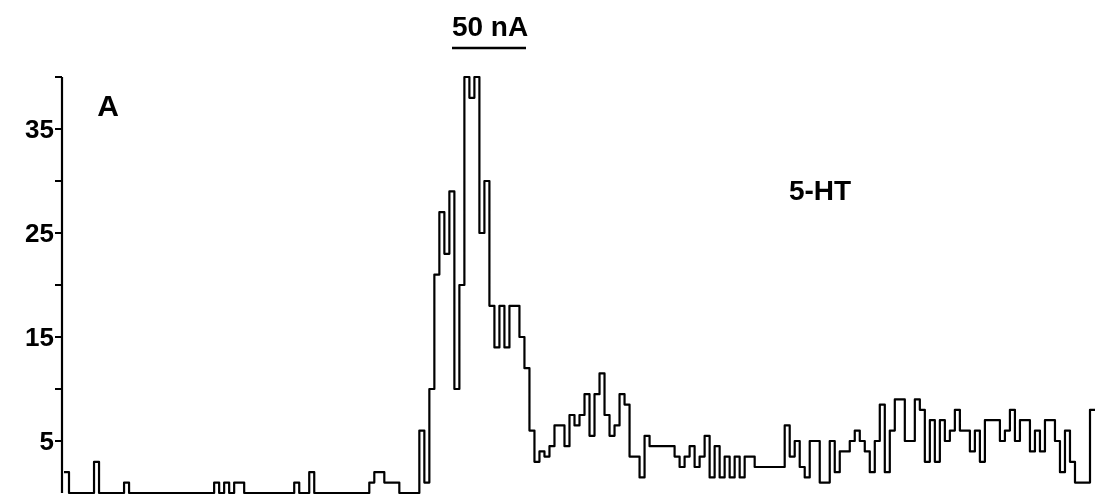  Describe the element at coordinates (39, 129) in the screenshot. I see `y-tick-label: 35` at that location.